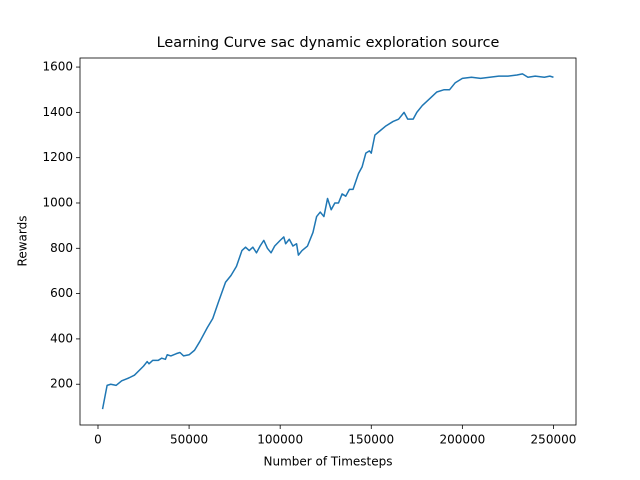 The image size is (640, 480). What do you see at coordinates (189, 440) in the screenshot?
I see `x-tick-label: 50000` at bounding box center [189, 440].